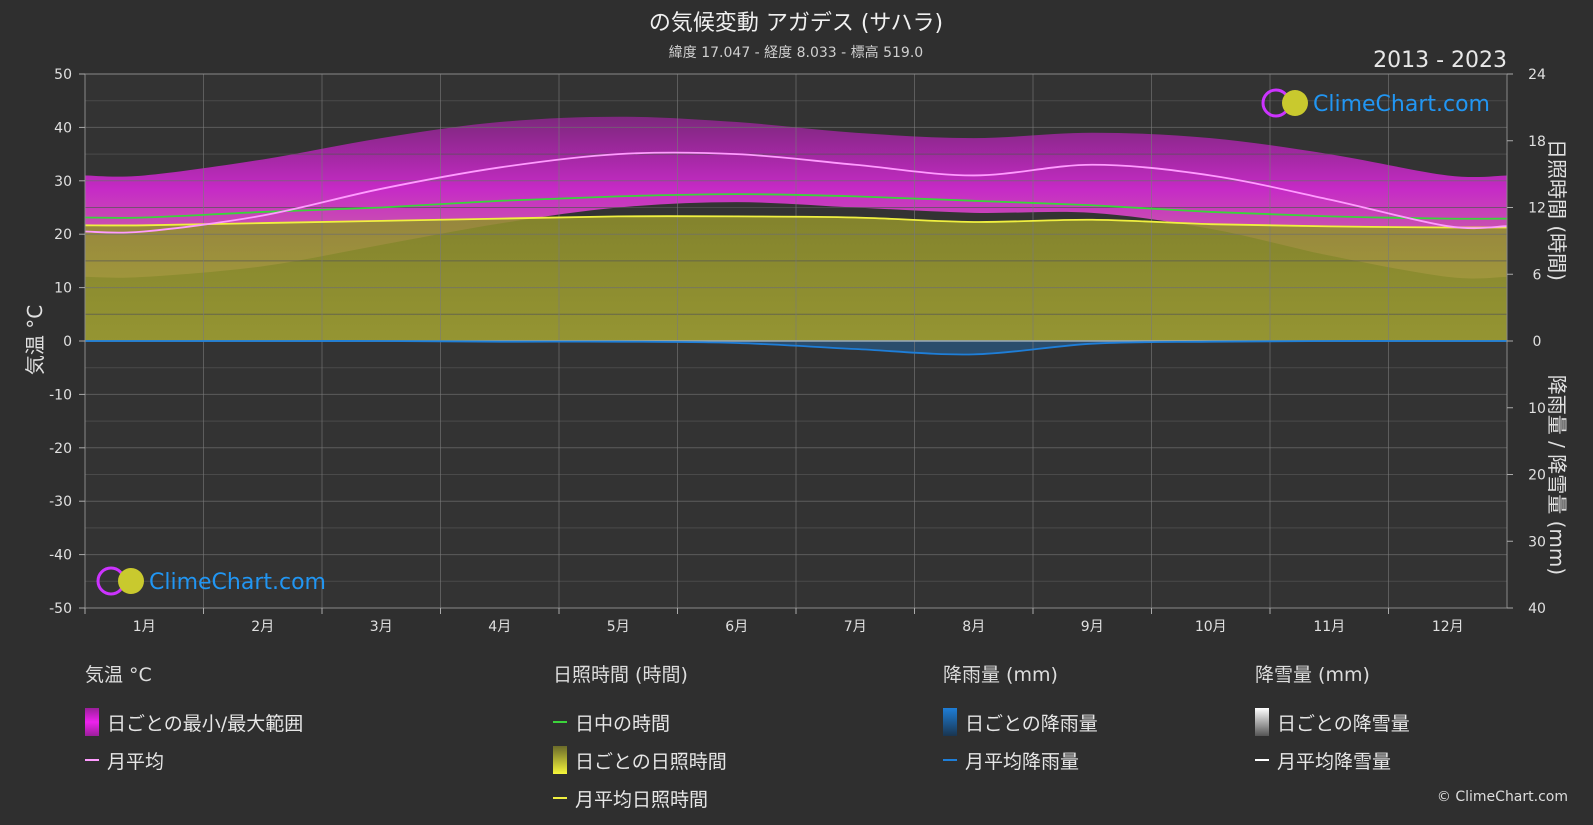 This screenshot has width=1593, height=825. Describe the element at coordinates (92, 722) in the screenshot. I see `temp-range-swatch` at that location.